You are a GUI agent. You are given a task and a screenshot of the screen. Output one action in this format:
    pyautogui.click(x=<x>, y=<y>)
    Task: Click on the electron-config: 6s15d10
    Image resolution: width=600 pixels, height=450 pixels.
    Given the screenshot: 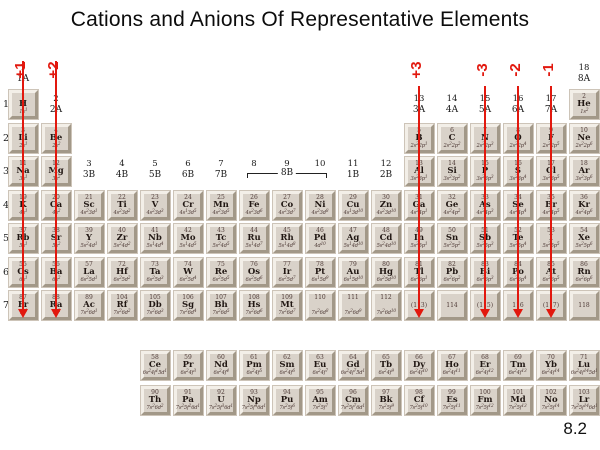 What is the action you would take?
    pyautogui.click(x=353, y=279)
    